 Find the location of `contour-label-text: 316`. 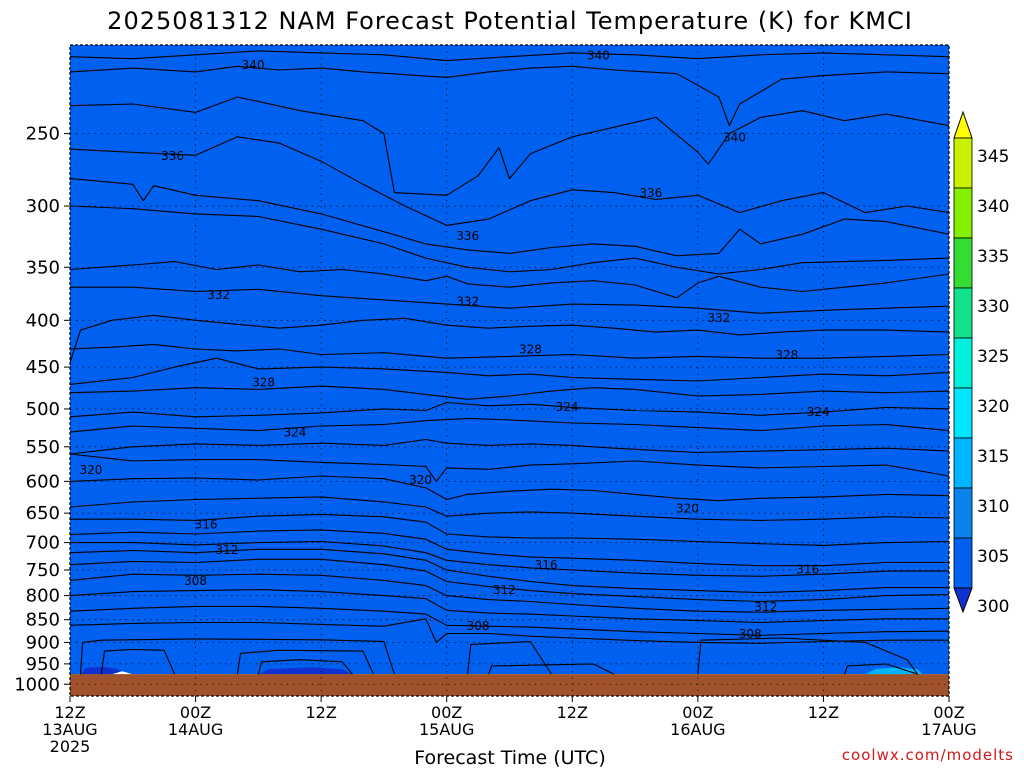

contour-label-text: 316 is located at coordinates (206, 525).